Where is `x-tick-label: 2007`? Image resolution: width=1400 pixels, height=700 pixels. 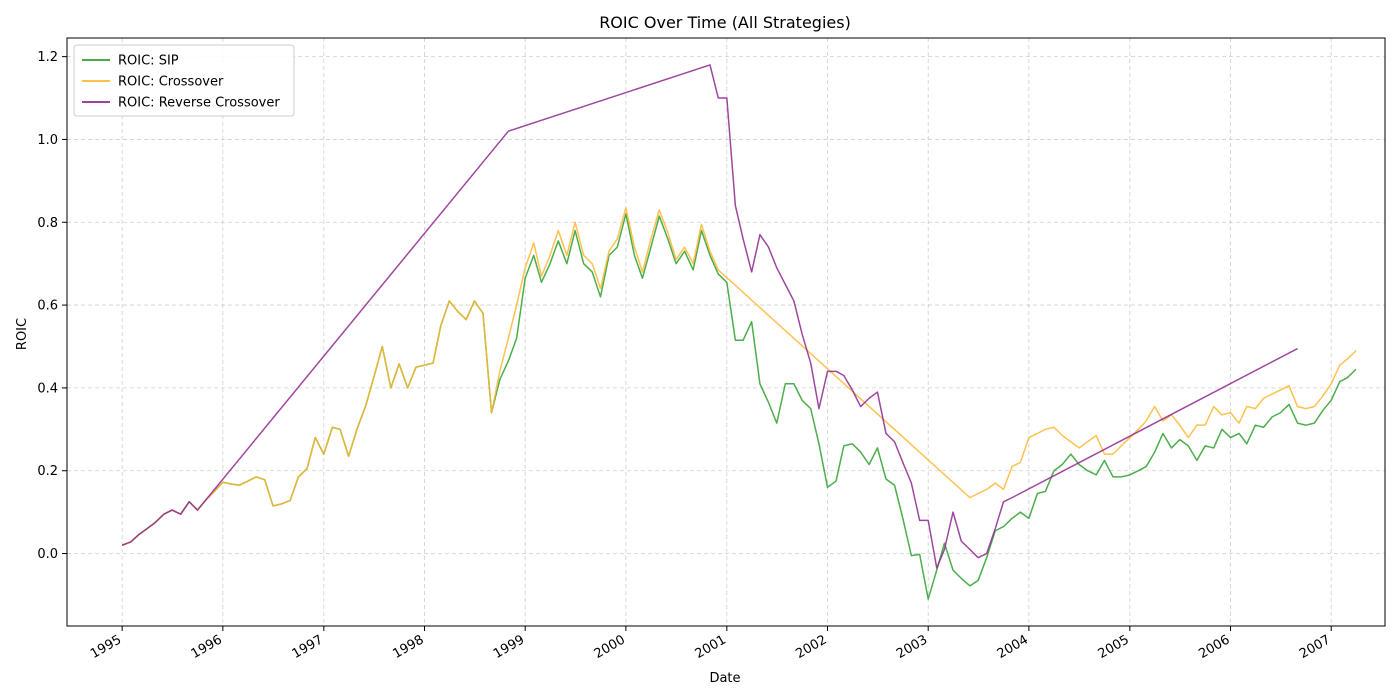
x-tick-label: 2007 is located at coordinates (1315, 647).